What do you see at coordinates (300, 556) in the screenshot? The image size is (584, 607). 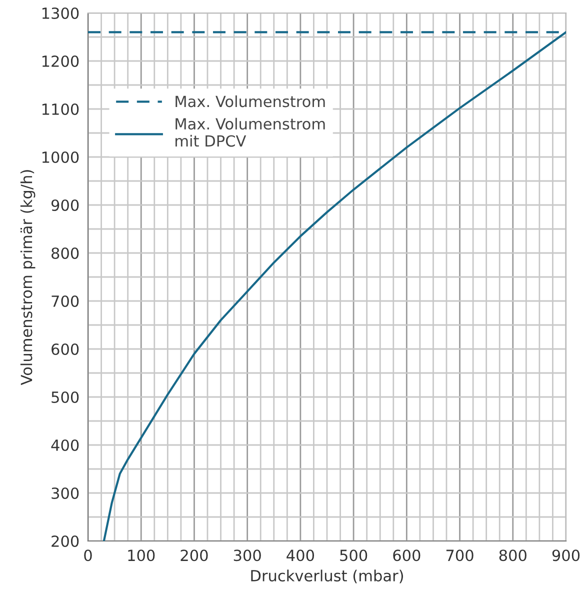 I see `x-tick-label: 400` at bounding box center [300, 556].